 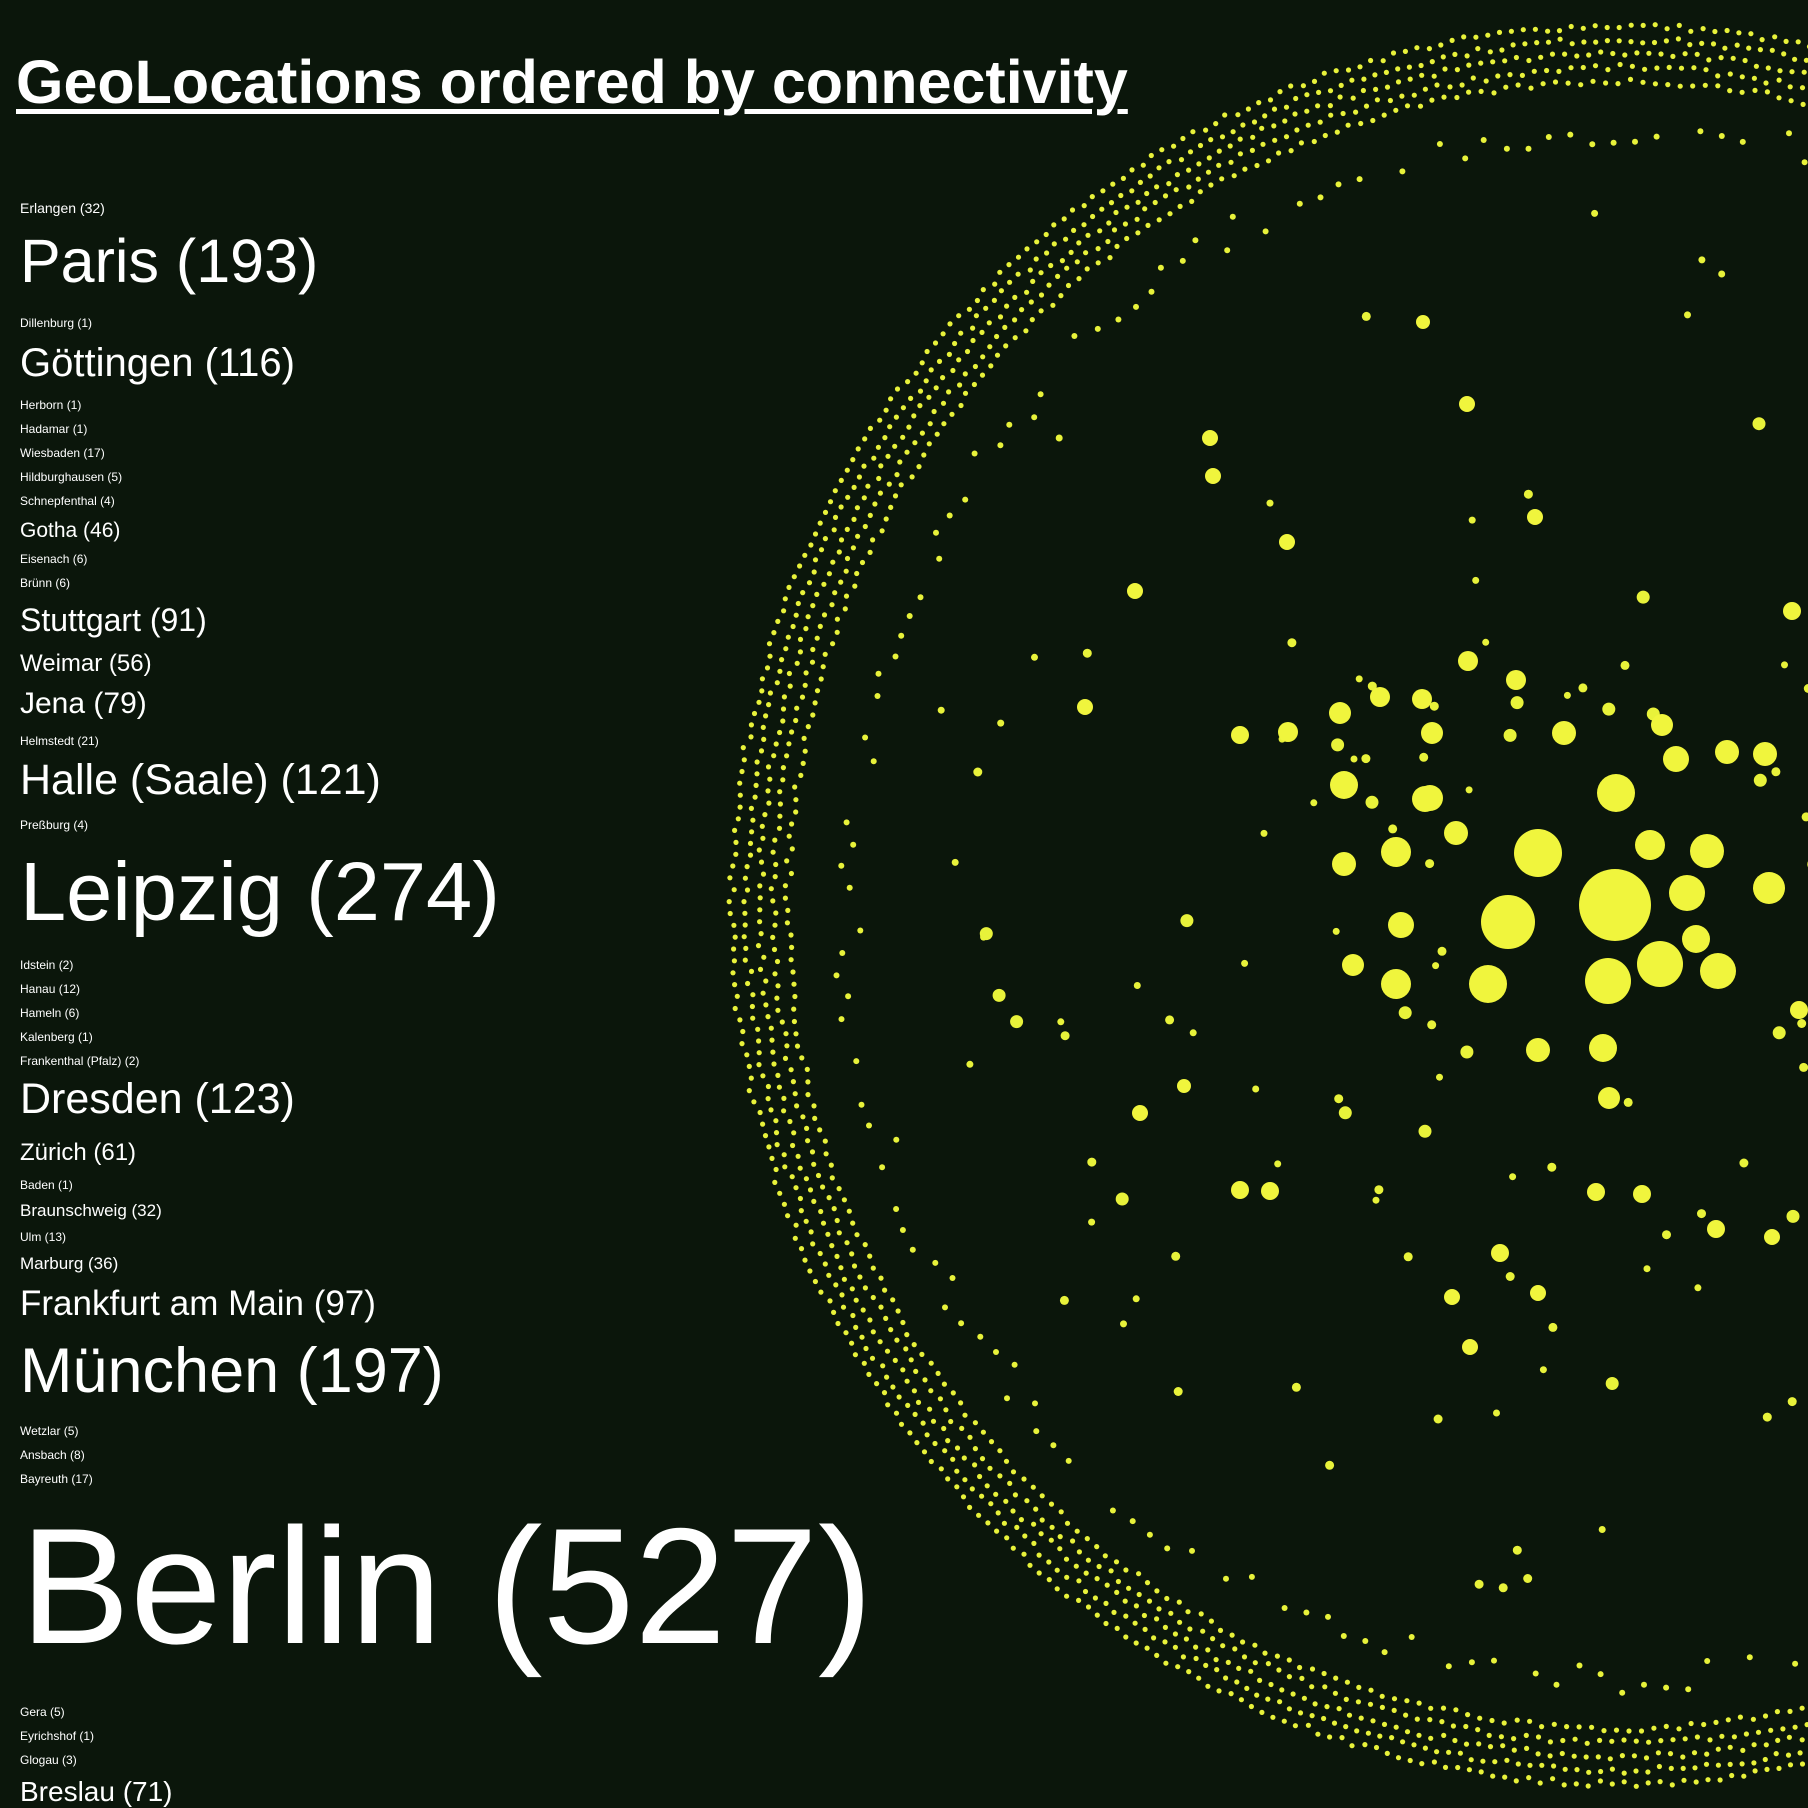 What do you see at coordinates (200, 780) in the screenshot?
I see `location-halle-saale: Halle (Saale) (121)` at bounding box center [200, 780].